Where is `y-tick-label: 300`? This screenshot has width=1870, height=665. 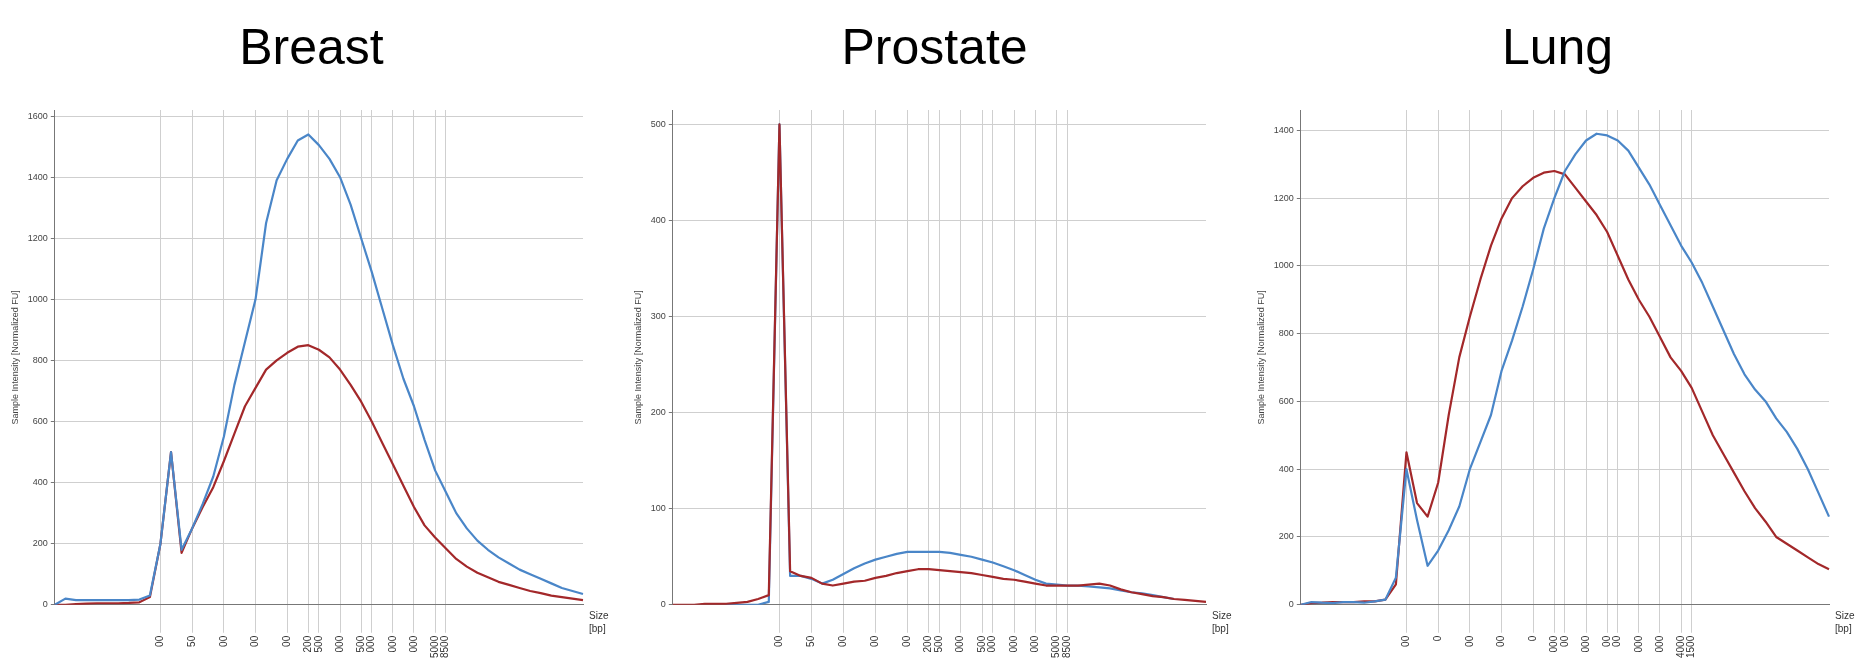
y-tick-label: 300 is located at coordinates (658, 316).